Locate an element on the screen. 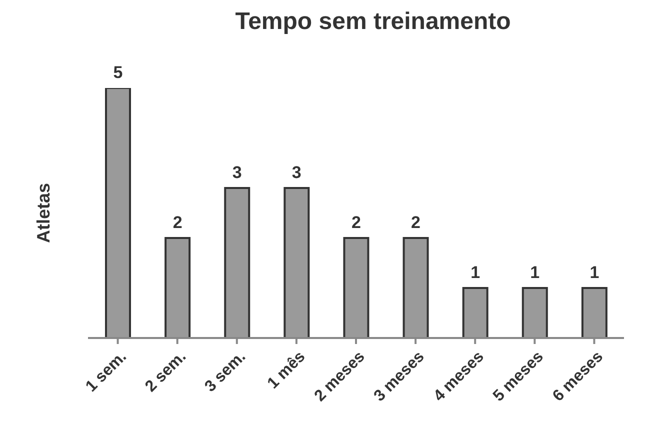  y-axis-title: Atletas is located at coordinates (43, 213).